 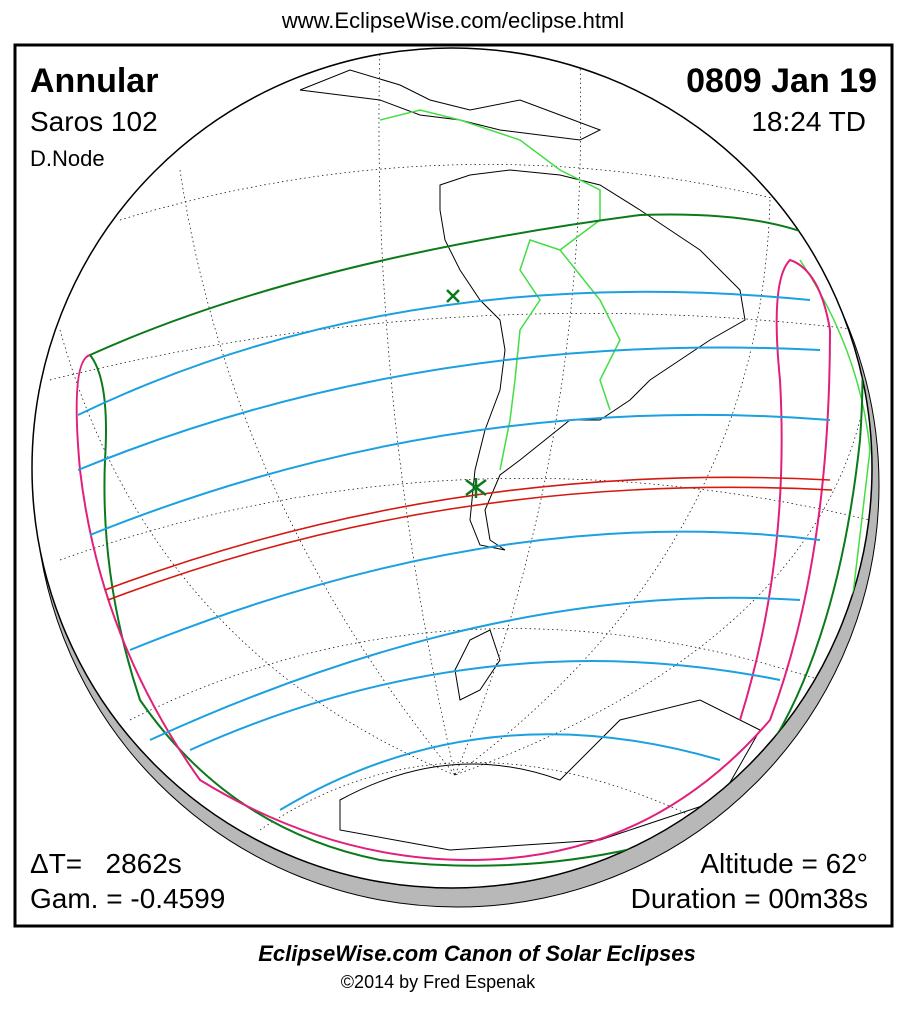 What do you see at coordinates (476, 488) in the screenshot?
I see `subsolar-marker` at bounding box center [476, 488].